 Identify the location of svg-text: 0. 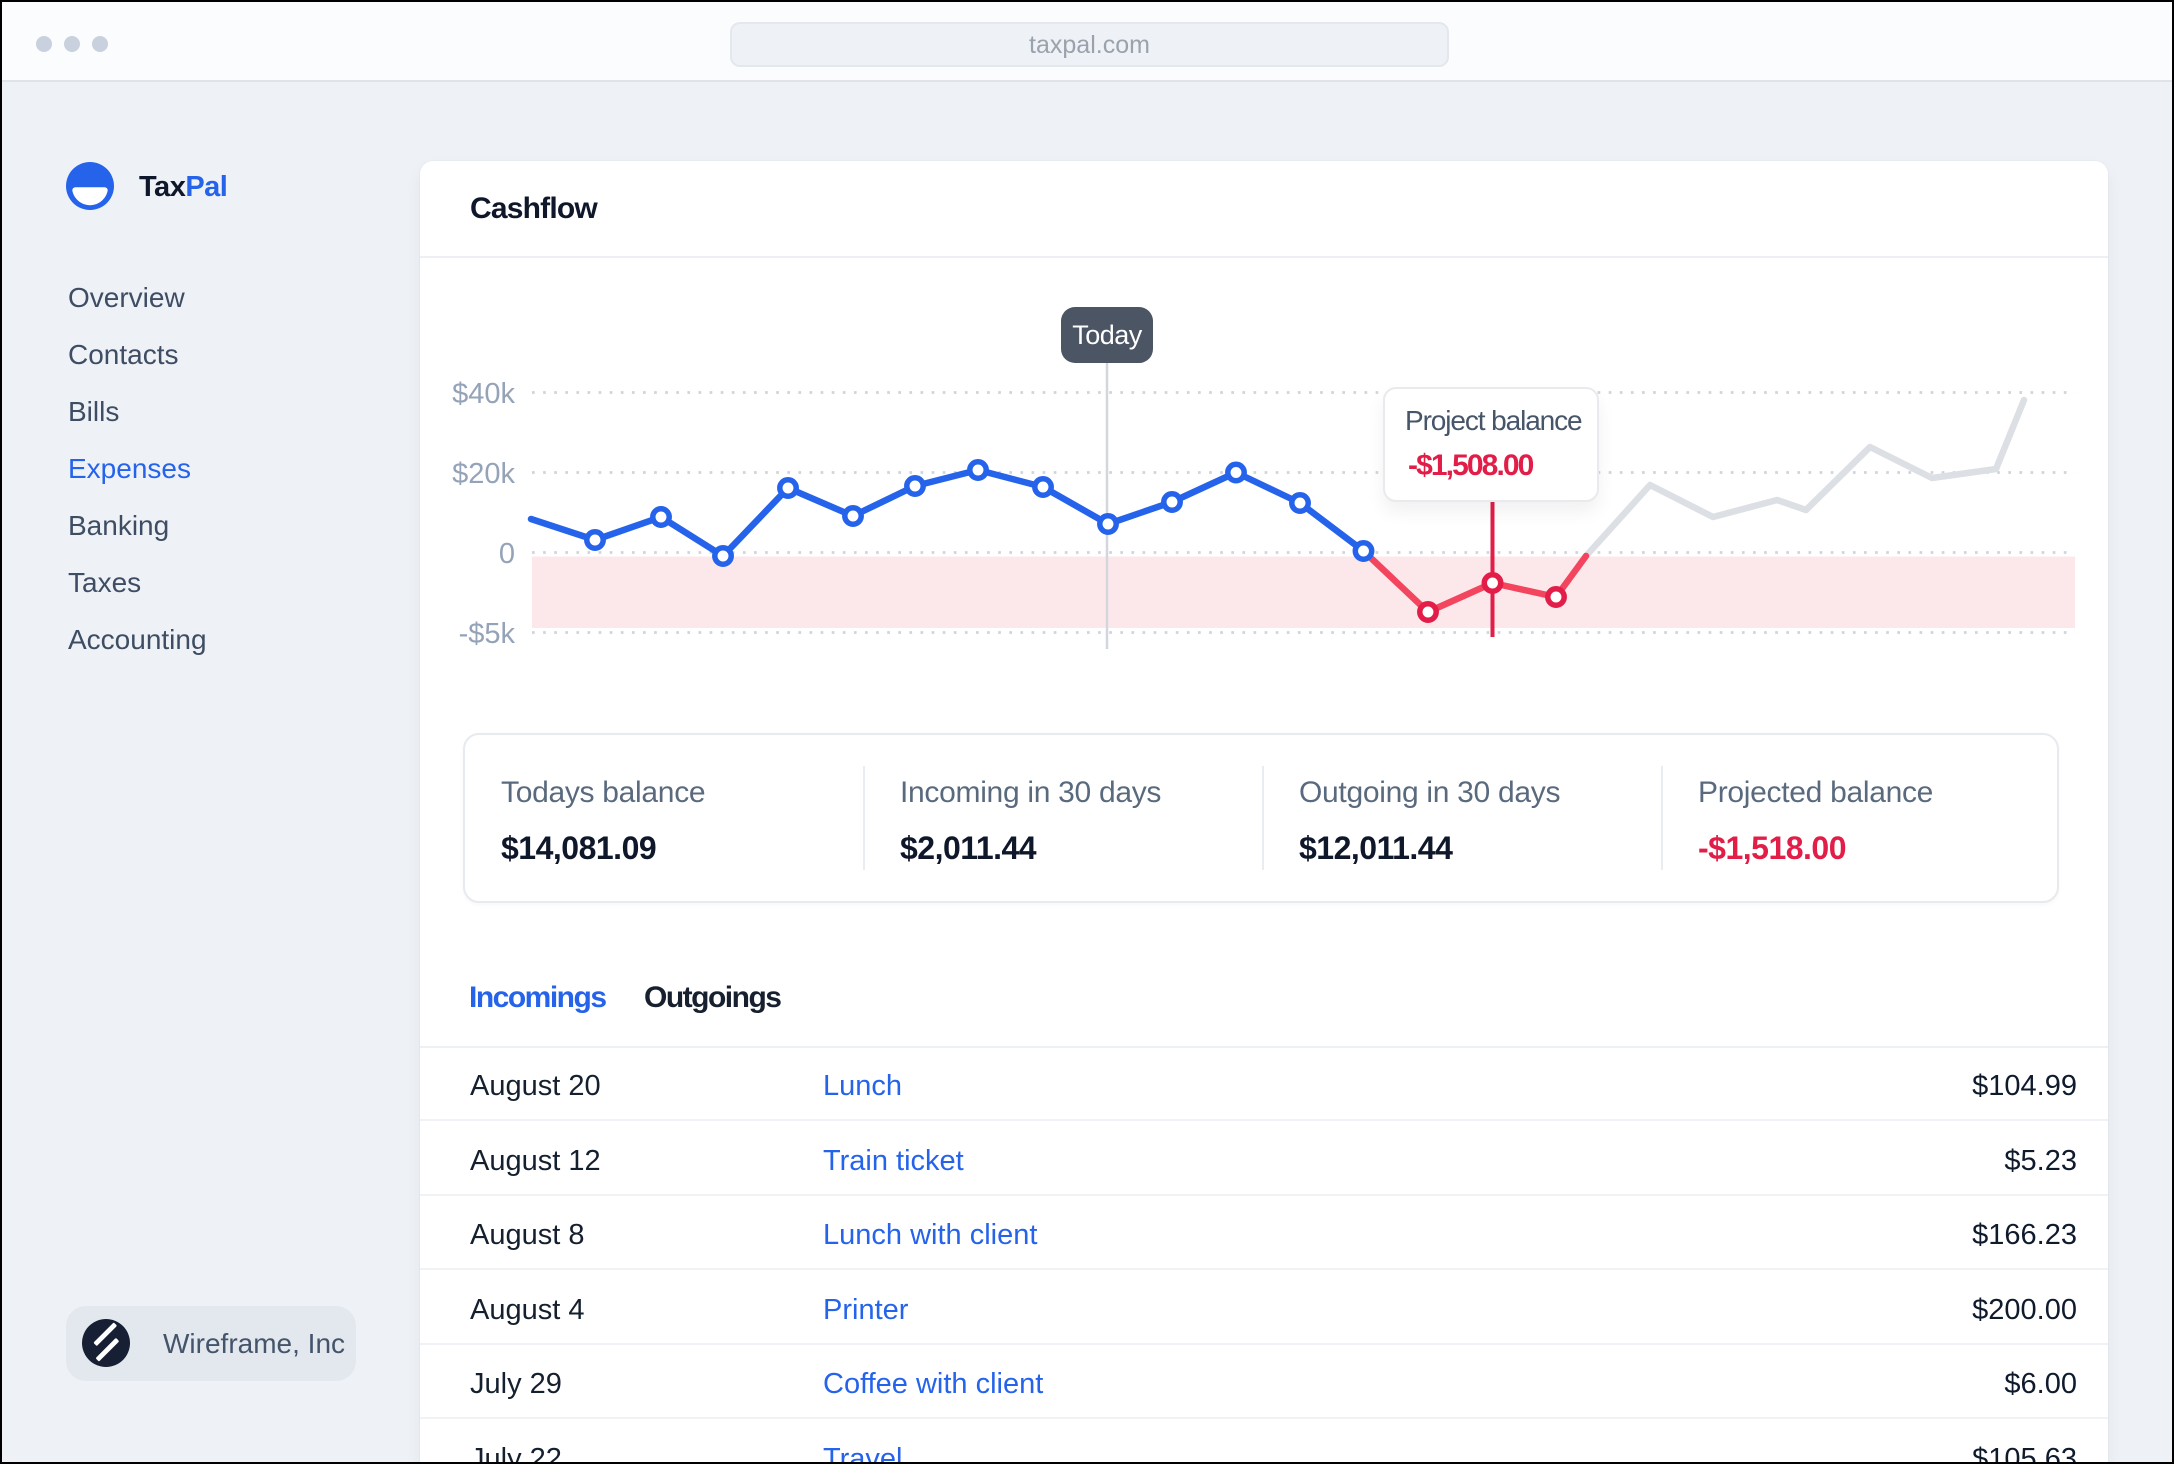
(507, 554).